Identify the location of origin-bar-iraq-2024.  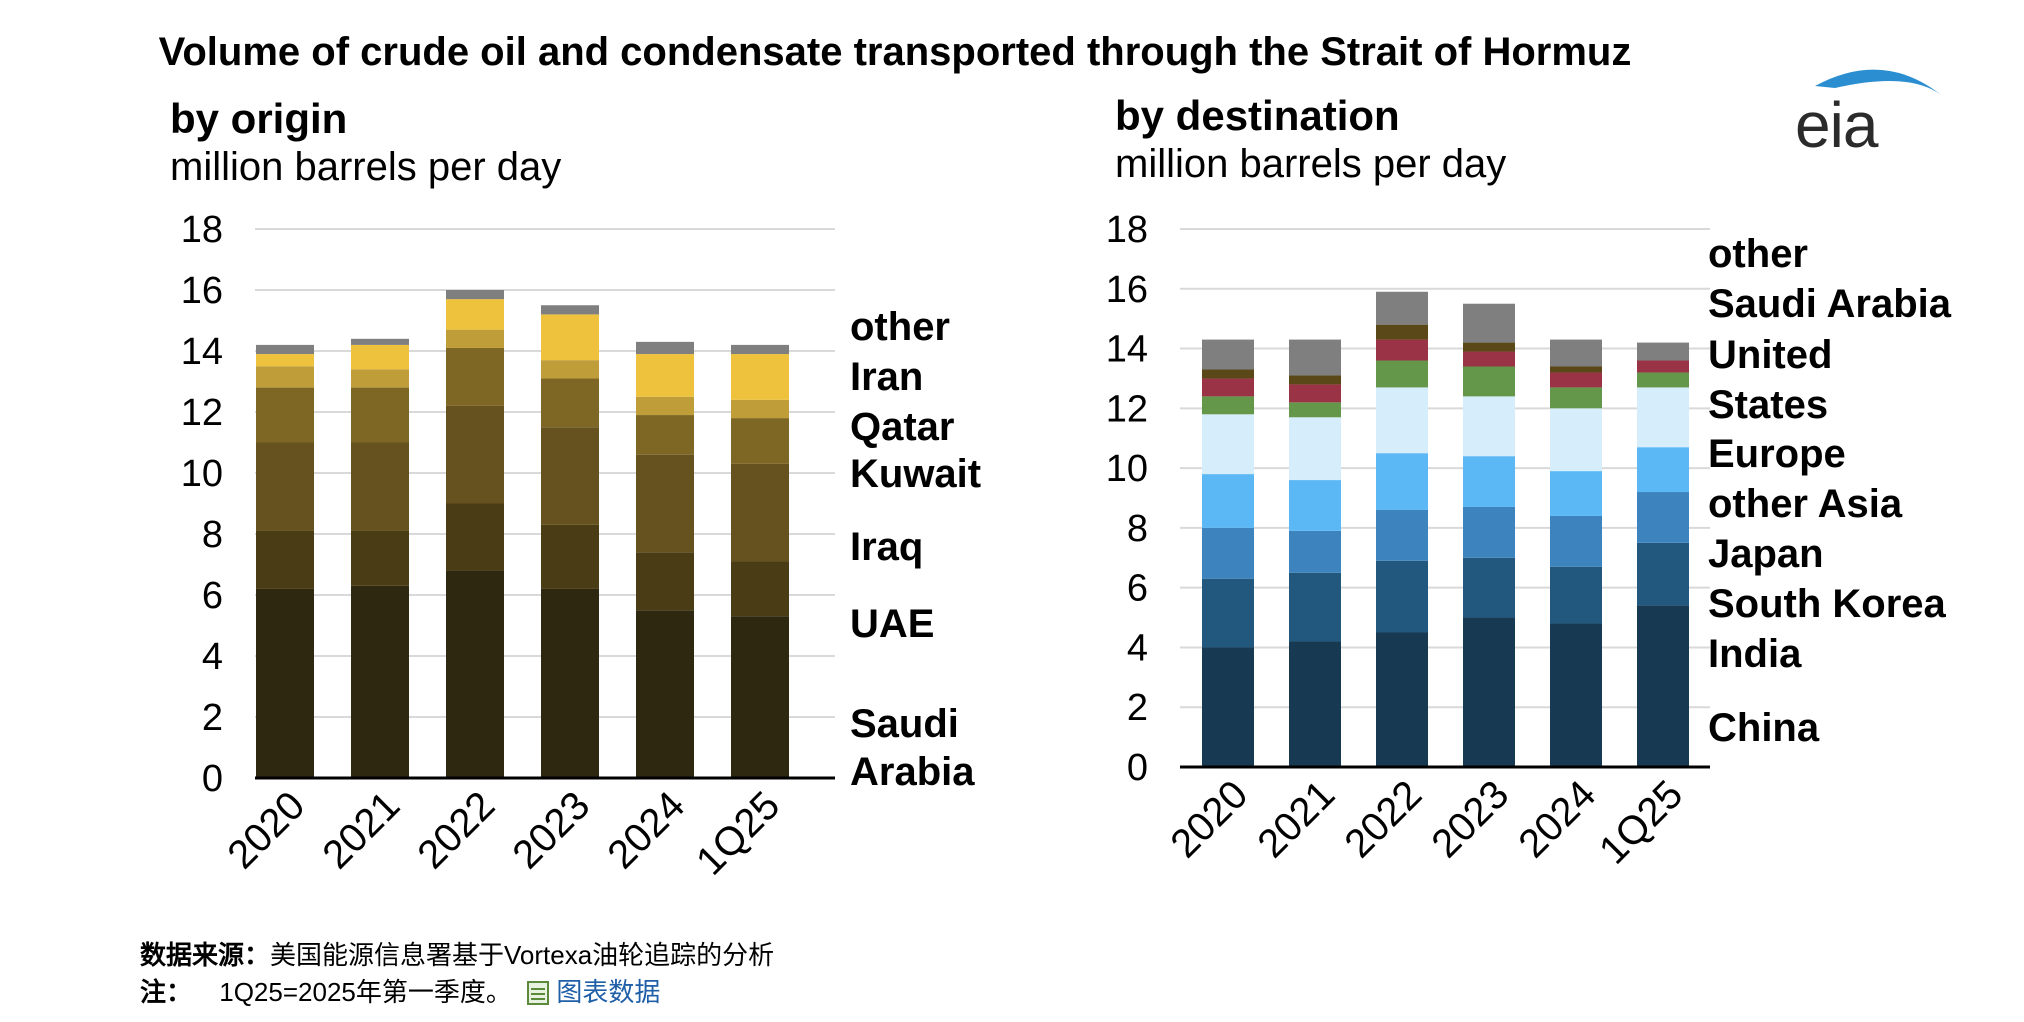
(665, 503).